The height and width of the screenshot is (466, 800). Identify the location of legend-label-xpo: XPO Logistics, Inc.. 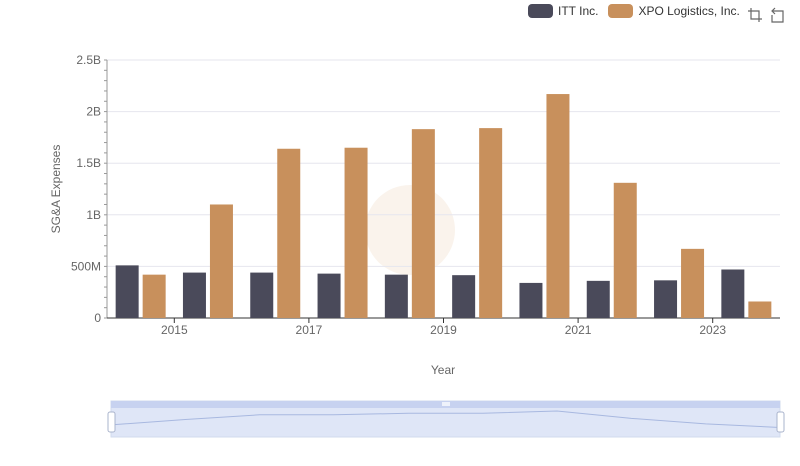
(689, 11).